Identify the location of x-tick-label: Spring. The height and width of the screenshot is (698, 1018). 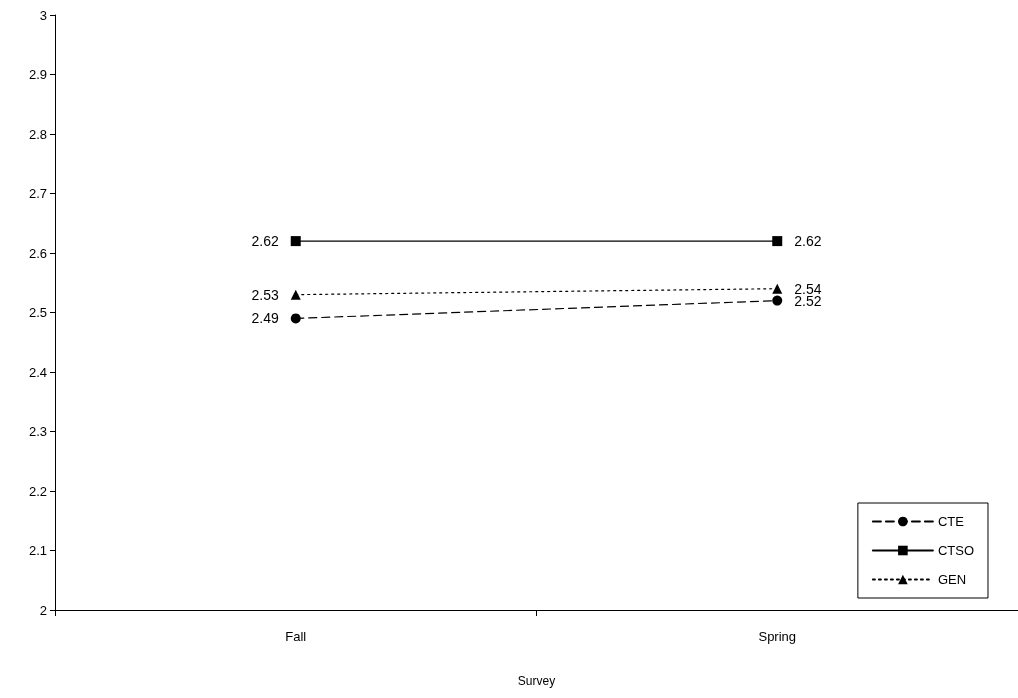
(777, 636).